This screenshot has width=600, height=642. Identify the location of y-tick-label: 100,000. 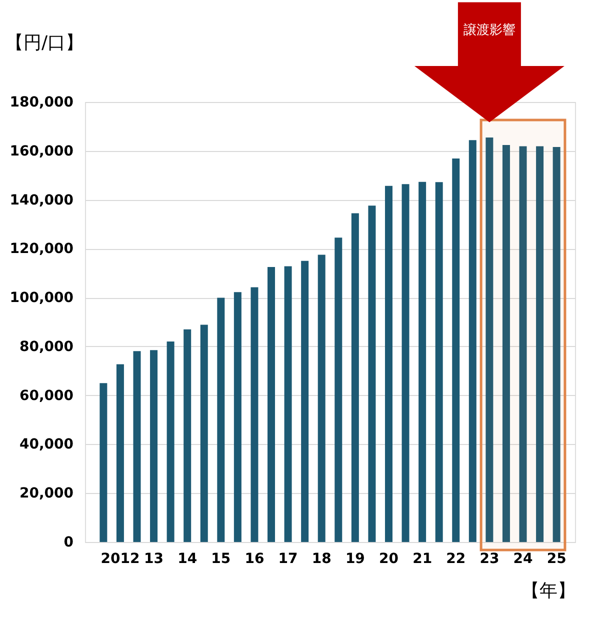
(42, 298).